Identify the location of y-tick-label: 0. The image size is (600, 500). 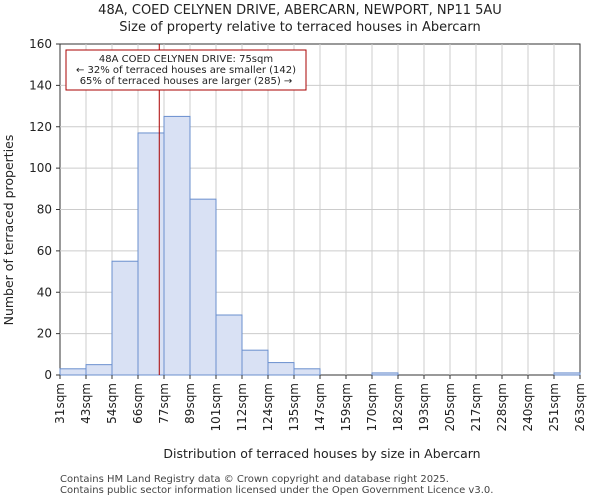
(48, 375).